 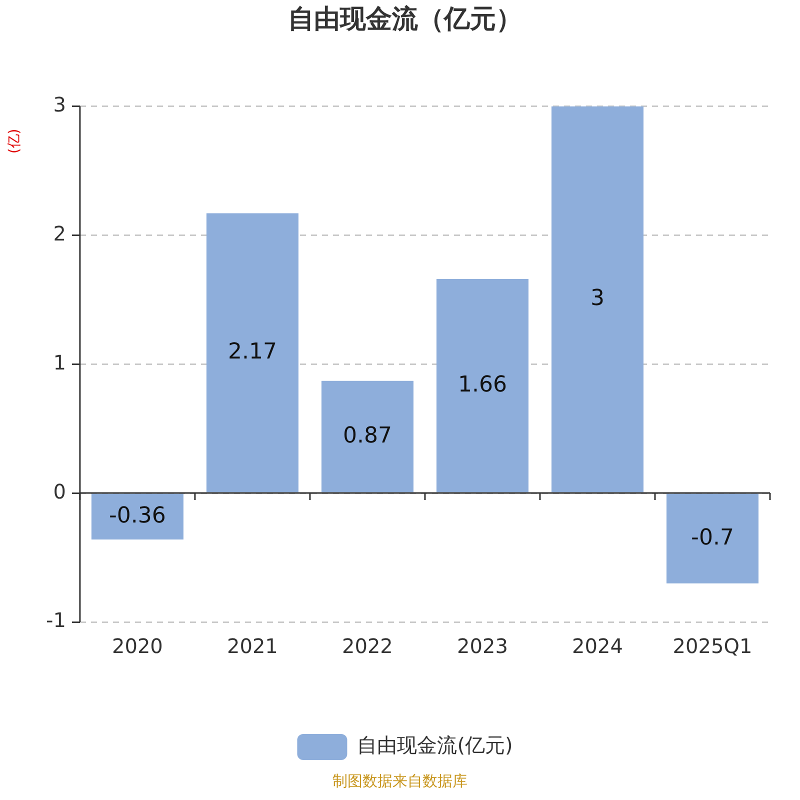 I want to click on data-label: 3, so click(x=597, y=298).